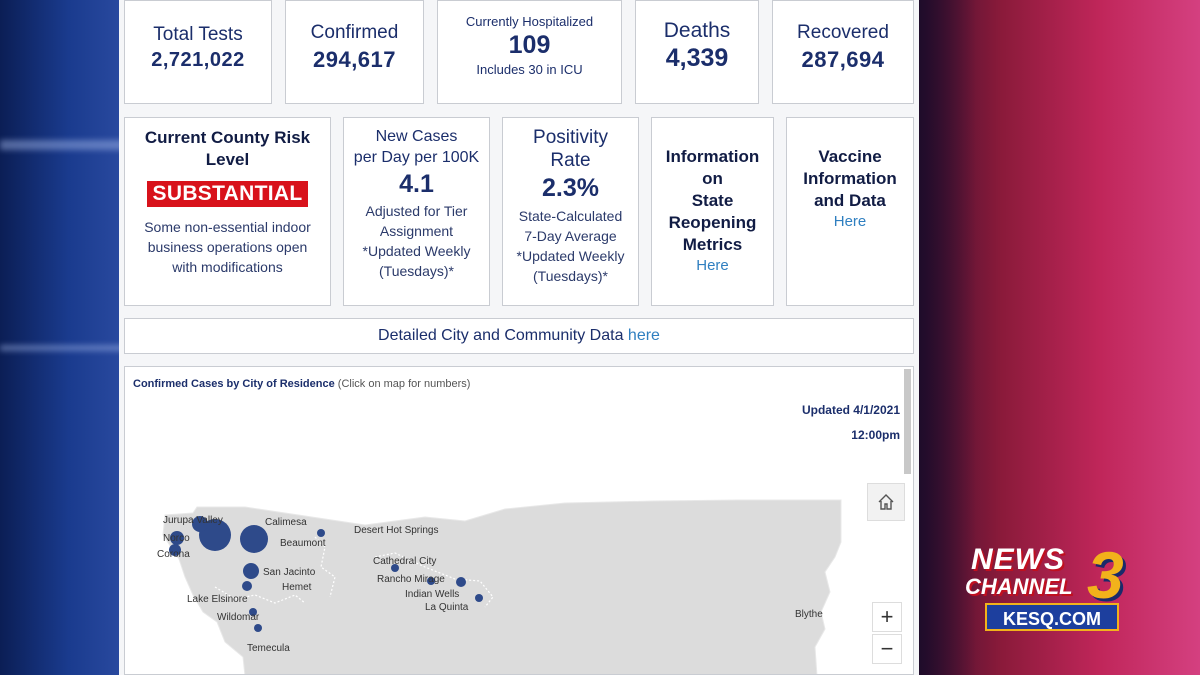  I want to click on risk-level-badge: SUBSTANTIAL, so click(227, 194).